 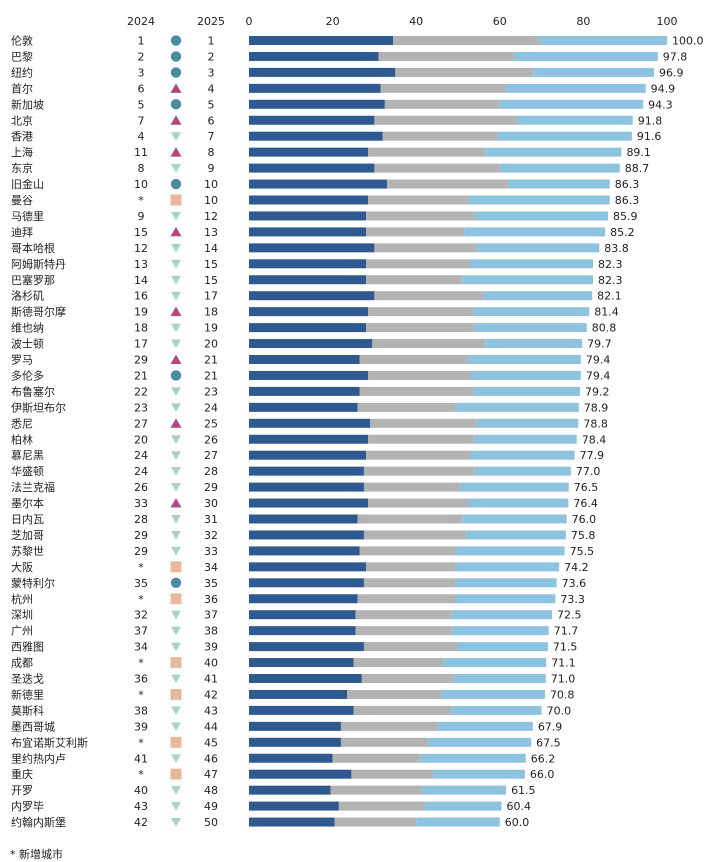 I want to click on total-score-label: 78.4, so click(x=594, y=439).